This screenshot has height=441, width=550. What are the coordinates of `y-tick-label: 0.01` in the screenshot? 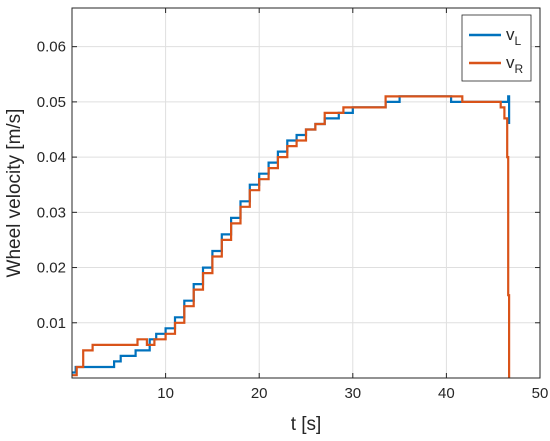 It's located at (51, 323).